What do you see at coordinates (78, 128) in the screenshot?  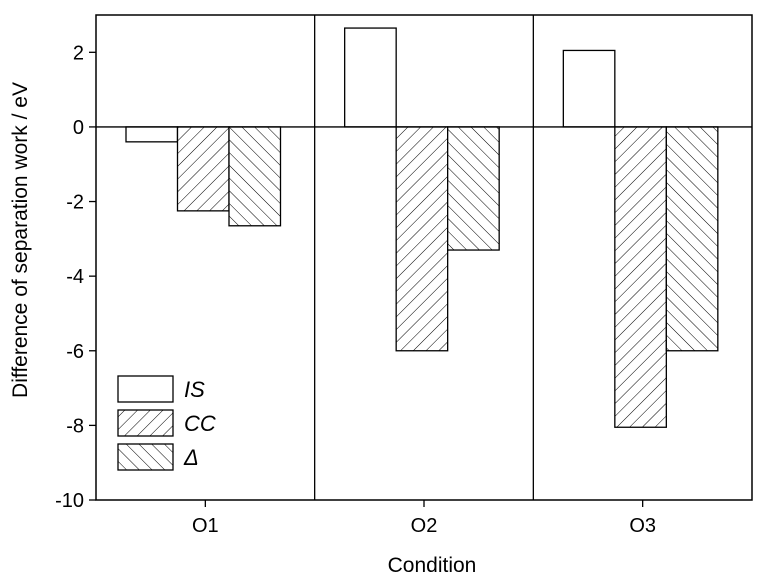 I see `y-tick-label: 0` at bounding box center [78, 128].